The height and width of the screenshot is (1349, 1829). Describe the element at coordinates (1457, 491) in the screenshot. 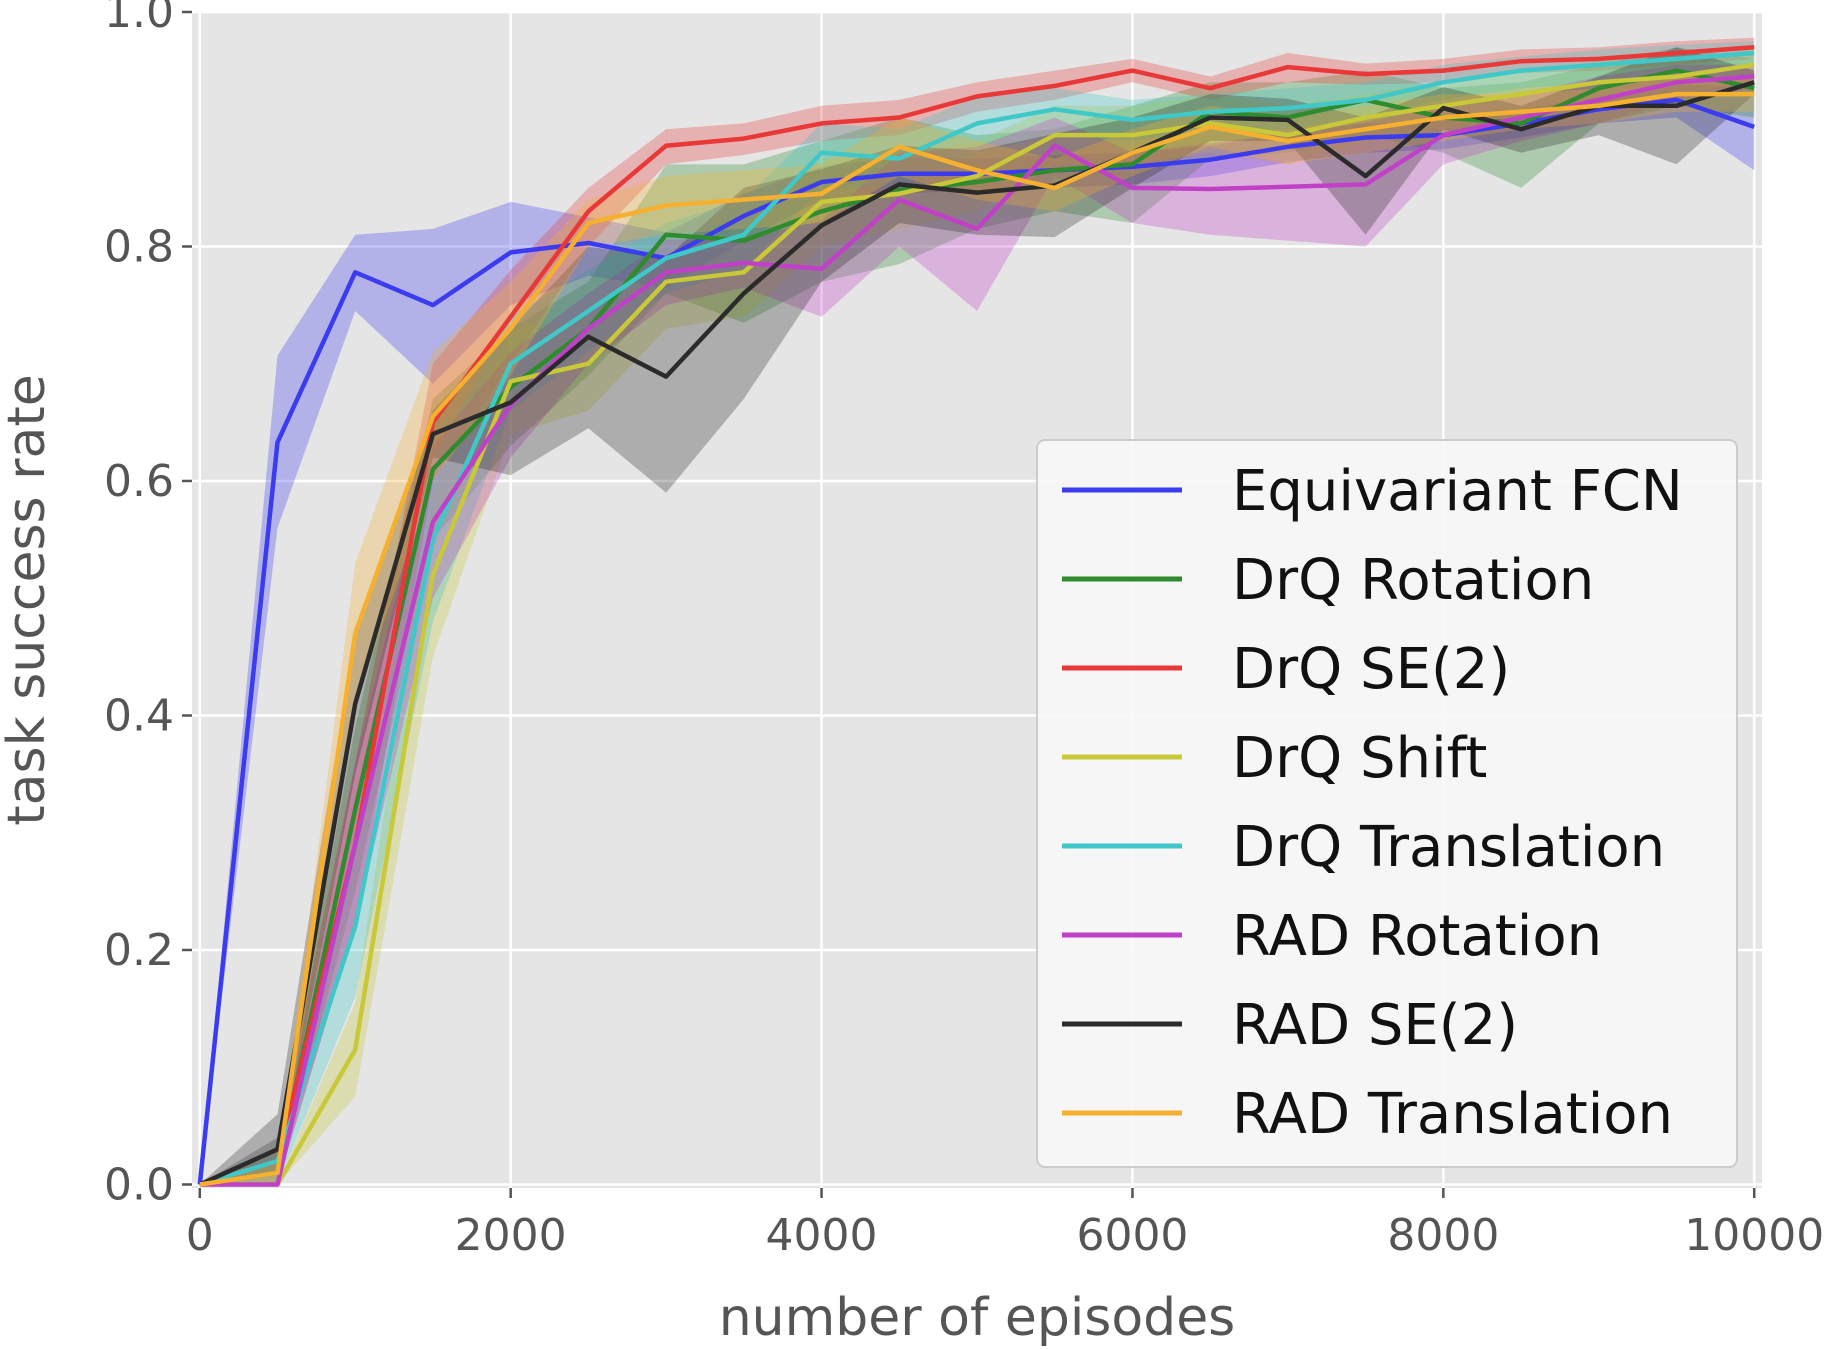

I see `legend-label-equivariant-fcn: Equivariant FCN` at that location.